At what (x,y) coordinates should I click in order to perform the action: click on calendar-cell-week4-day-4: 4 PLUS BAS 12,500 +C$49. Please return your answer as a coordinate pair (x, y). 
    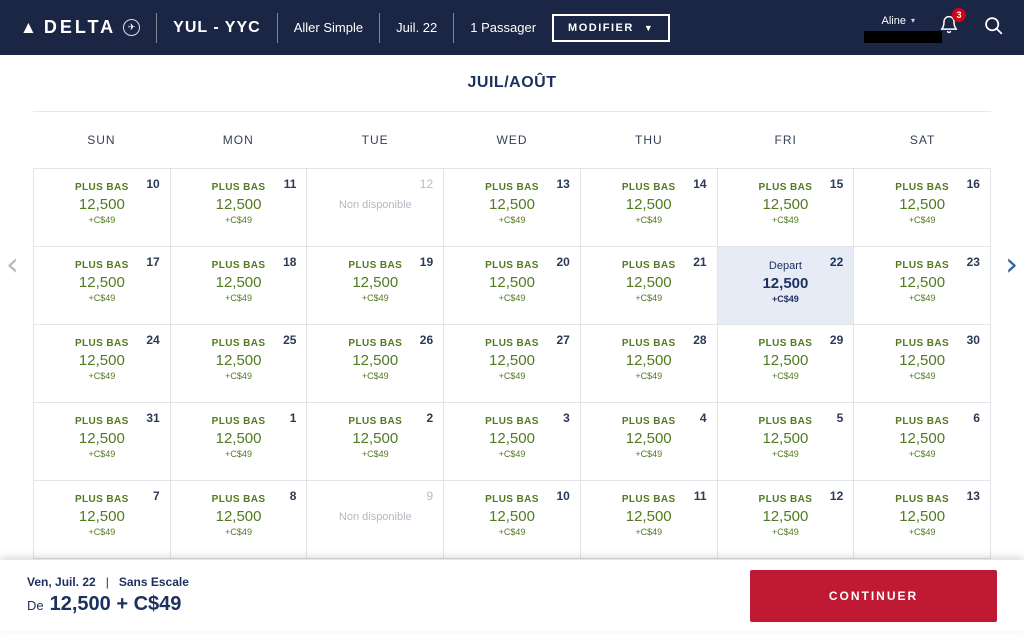
    Looking at the image, I should click on (649, 442).